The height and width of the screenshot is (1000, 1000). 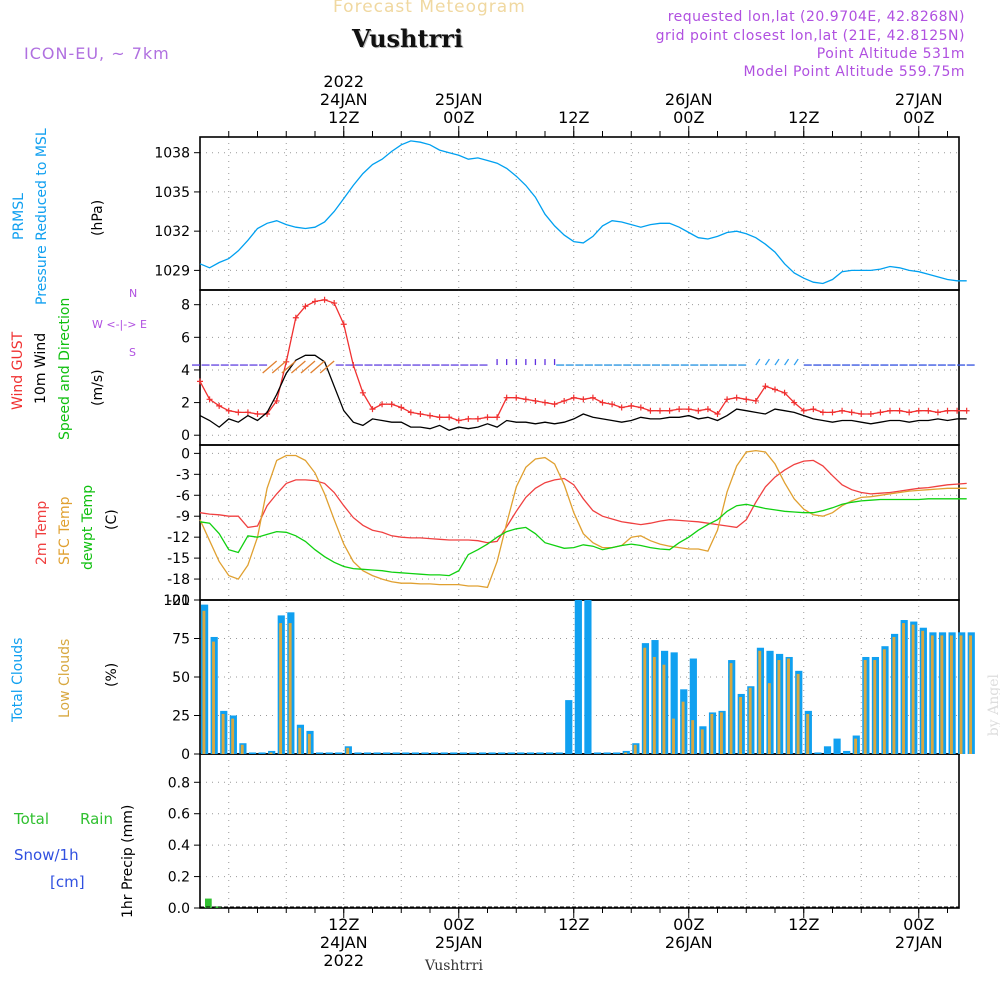 I want to click on y-tick-label: 1029, so click(x=172, y=271).